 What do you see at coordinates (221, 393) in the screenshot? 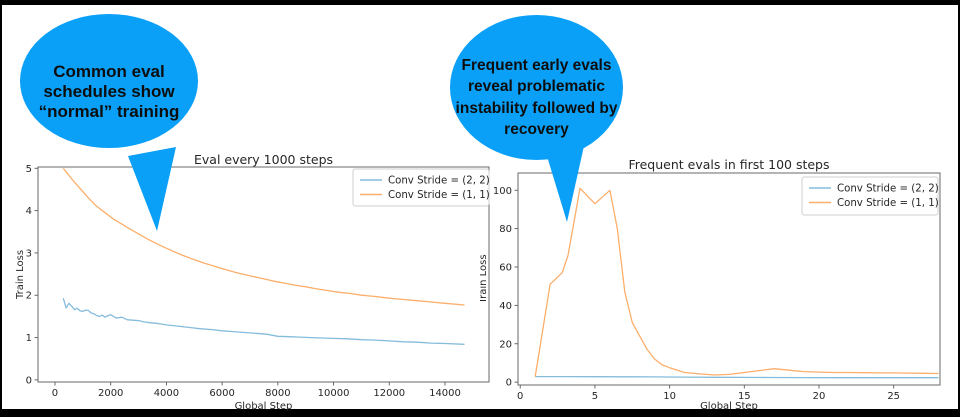
I see `x-tick-label: 6000` at bounding box center [221, 393].